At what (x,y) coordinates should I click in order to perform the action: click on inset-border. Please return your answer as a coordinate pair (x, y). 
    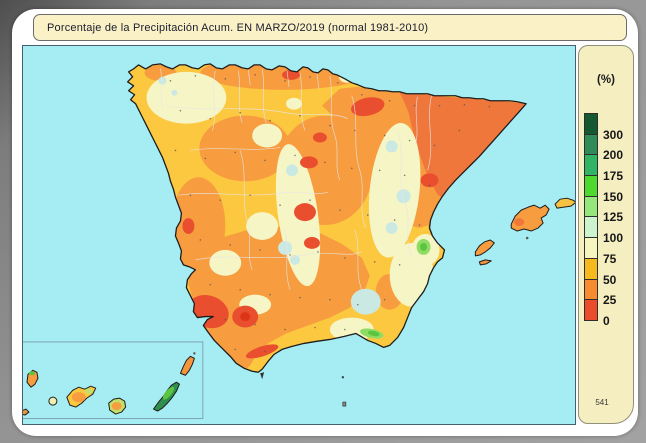
    Looking at the image, I should click on (113, 380).